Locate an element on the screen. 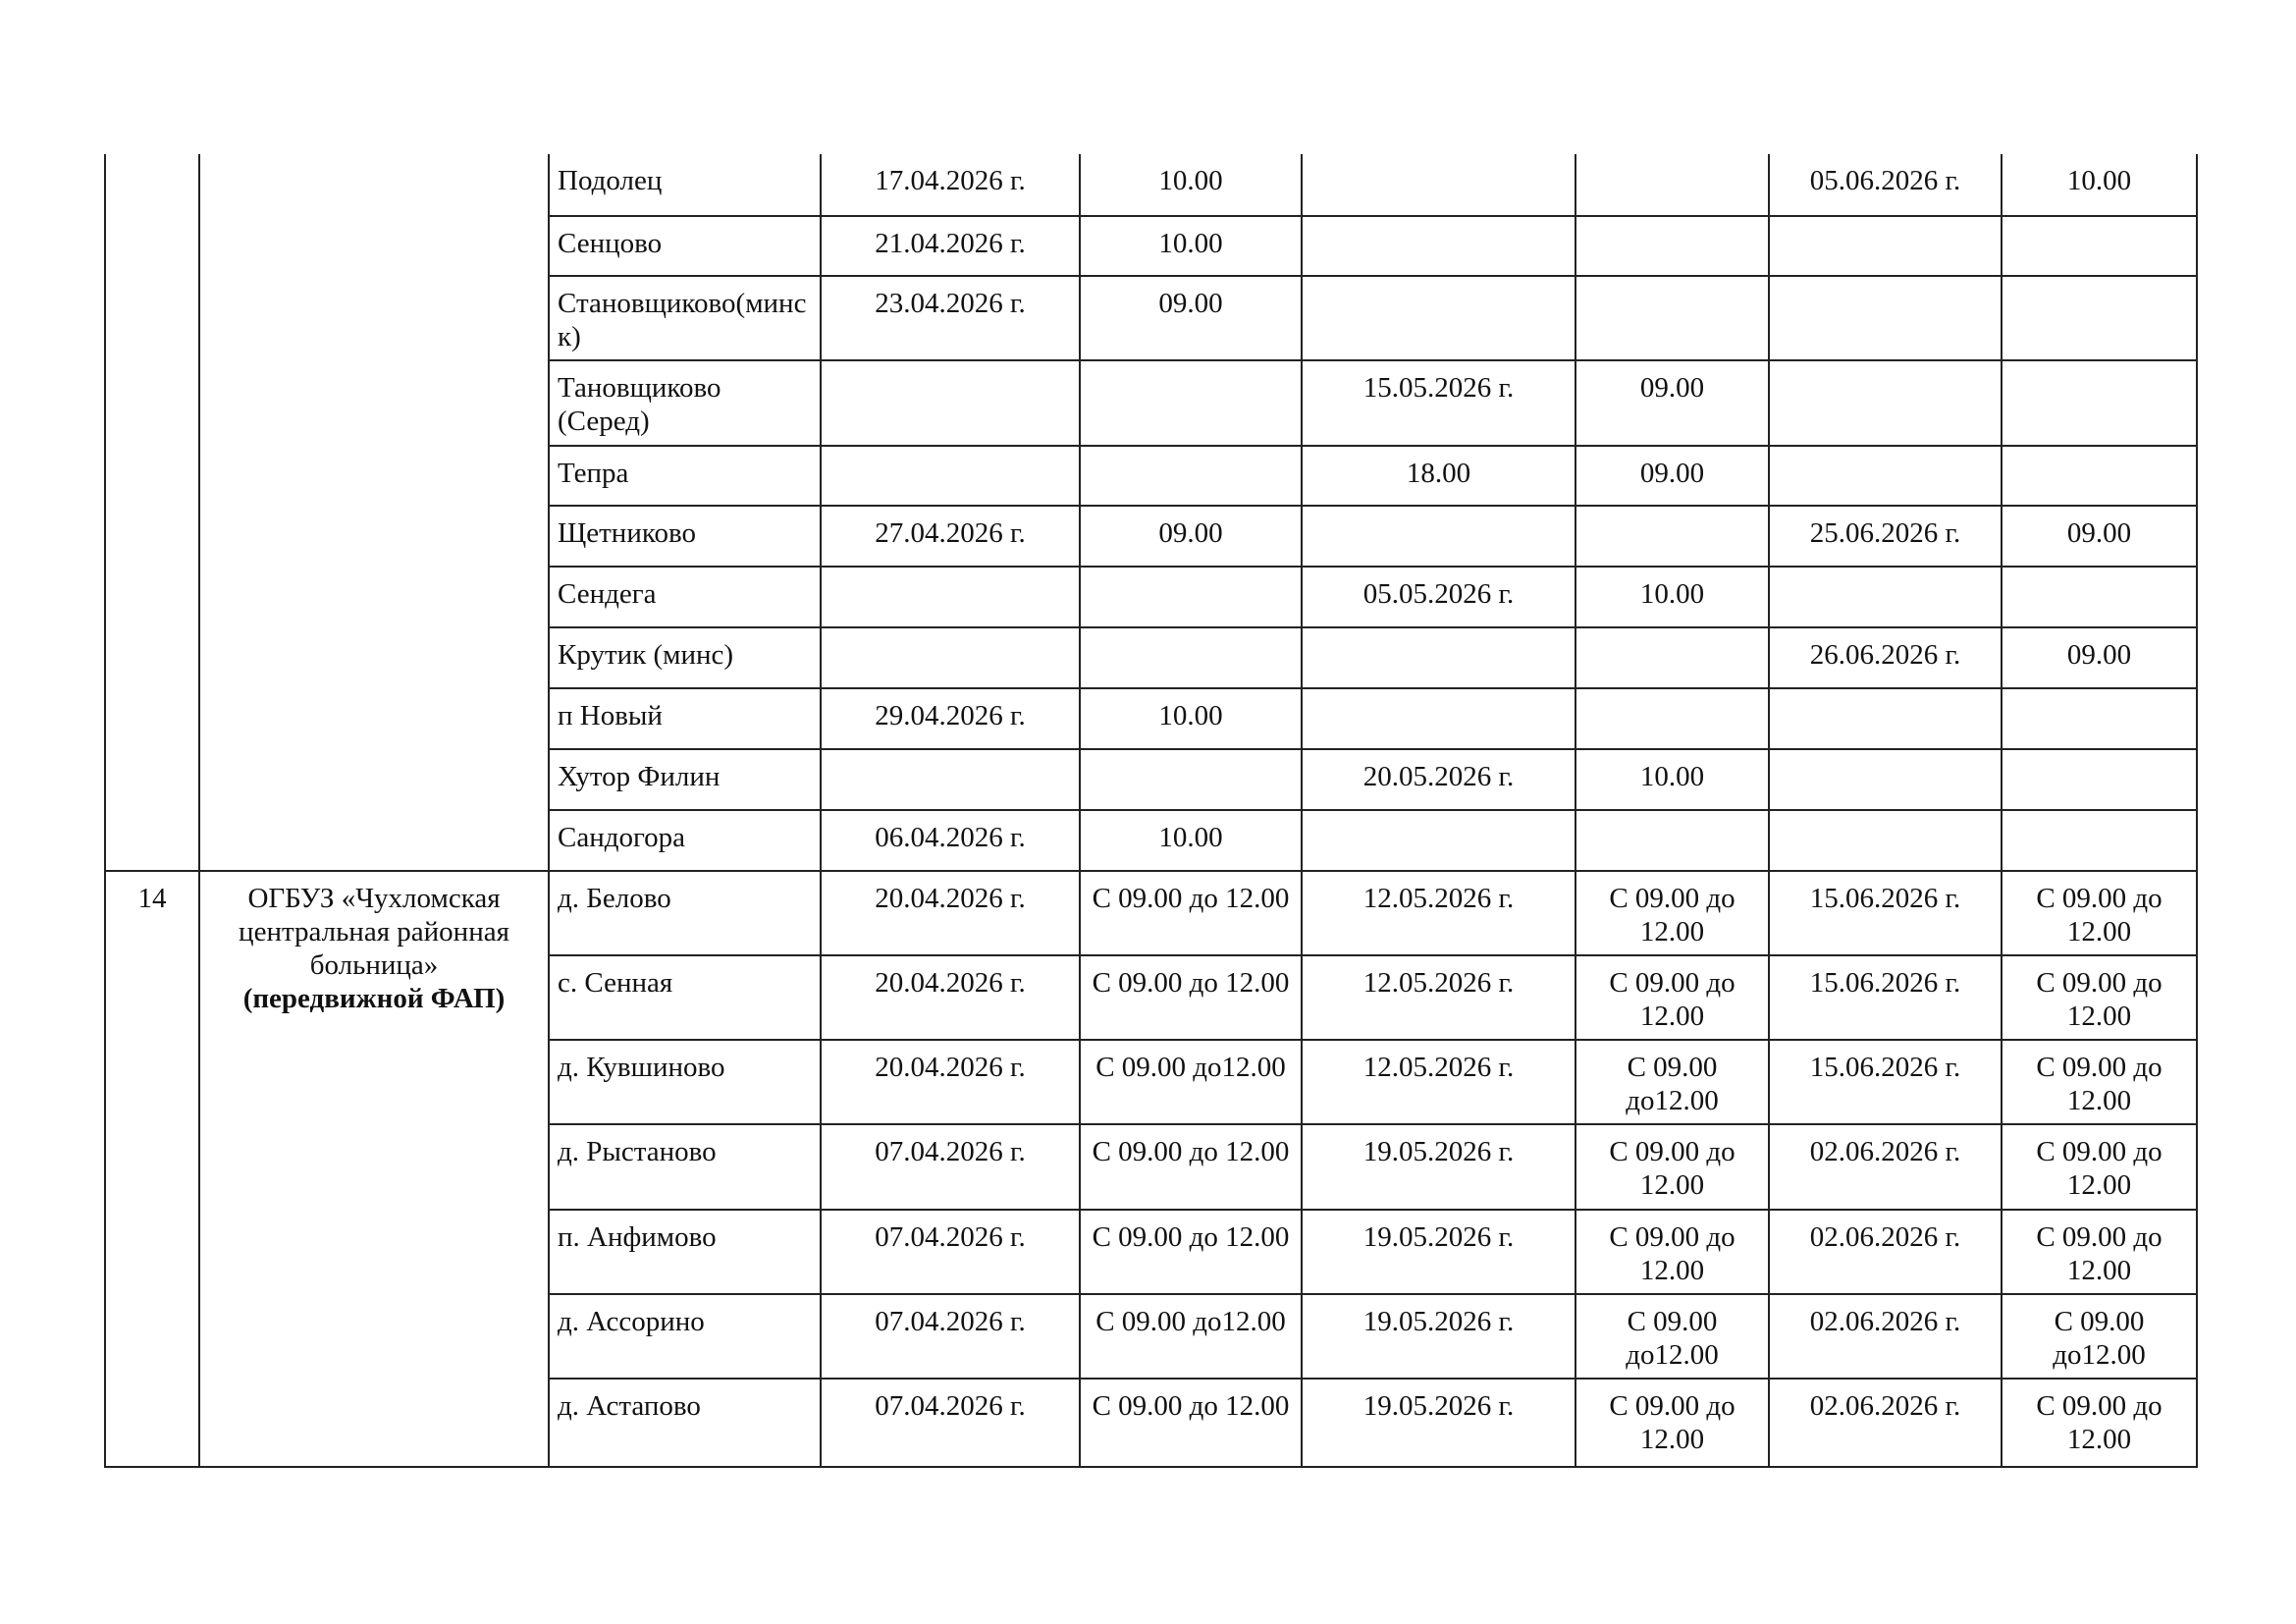 The height and width of the screenshot is (1624, 2296). settlement-cell: Подолец is located at coordinates (685, 185).